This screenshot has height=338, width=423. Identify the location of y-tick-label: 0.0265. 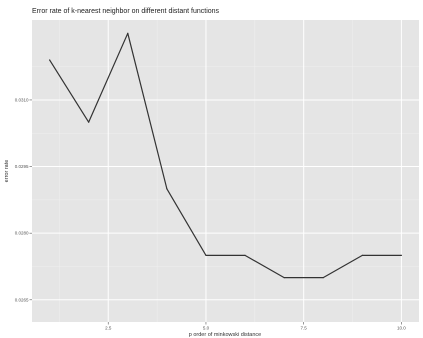
(22, 299).